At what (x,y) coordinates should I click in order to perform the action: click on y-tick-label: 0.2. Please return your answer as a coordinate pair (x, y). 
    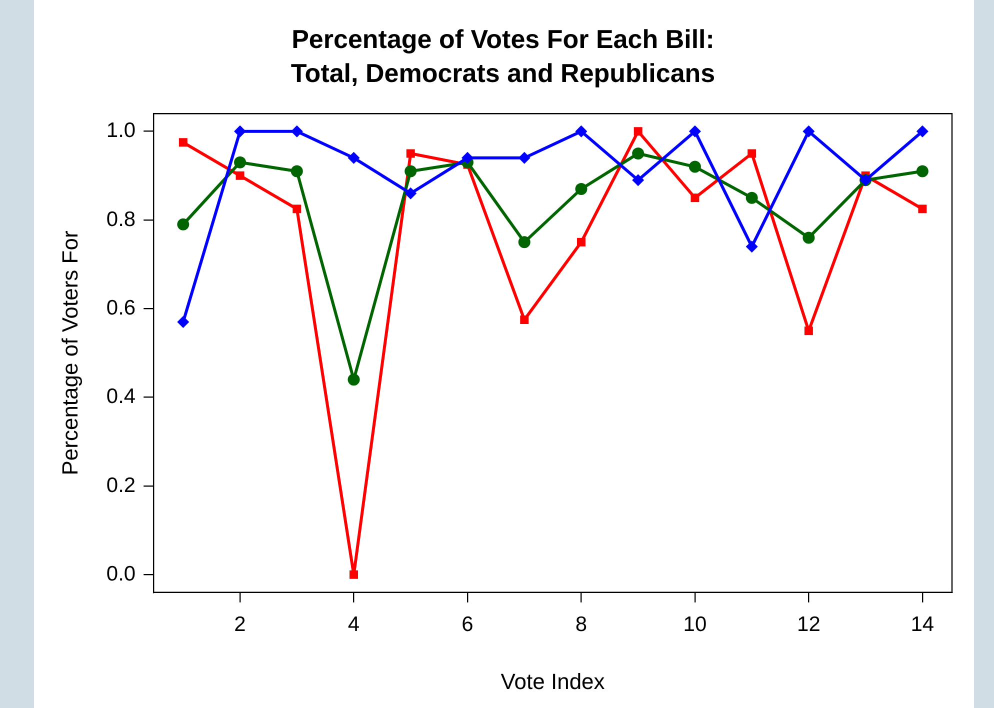
    Looking at the image, I should click on (121, 485).